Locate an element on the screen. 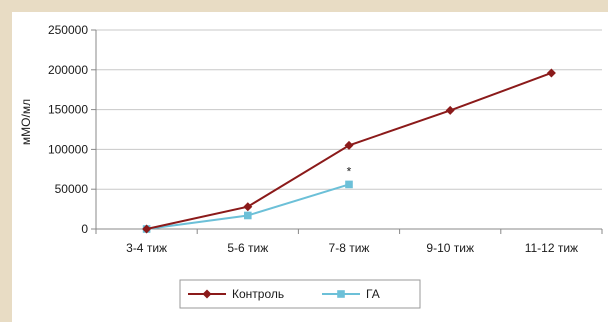 Image resolution: width=608 pixels, height=327 pixels. significance-marker: * is located at coordinates (349, 171).